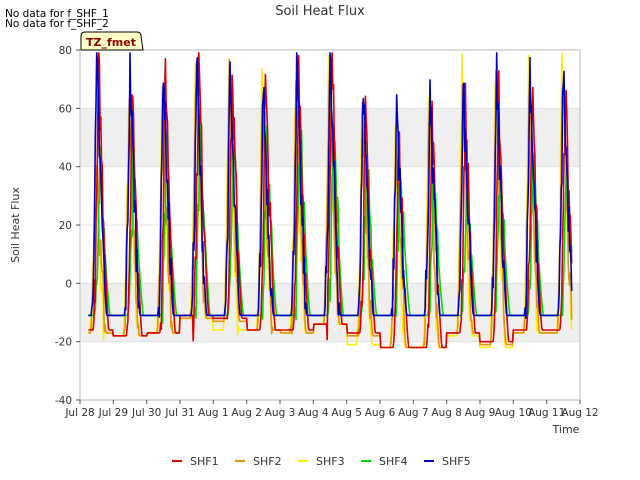 Image resolution: width=640 pixels, height=480 pixels. Describe the element at coordinates (15, 225) in the screenshot. I see `y-axis-label: Soil Heat Flux` at that location.